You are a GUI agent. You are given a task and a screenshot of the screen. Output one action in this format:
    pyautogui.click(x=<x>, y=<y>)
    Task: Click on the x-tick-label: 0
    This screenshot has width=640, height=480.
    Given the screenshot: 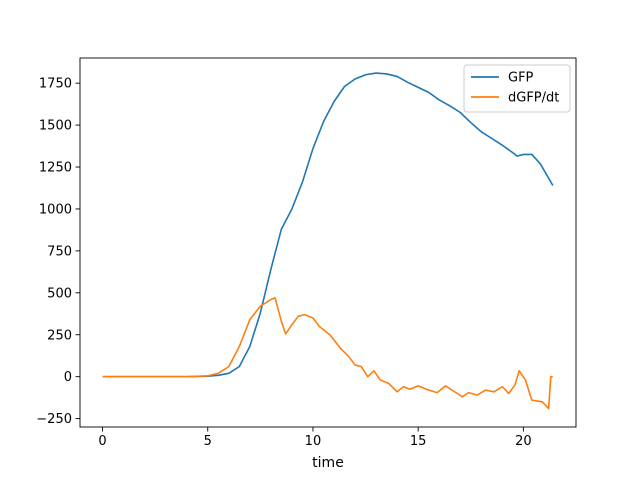 What is the action you would take?
    pyautogui.click(x=102, y=441)
    